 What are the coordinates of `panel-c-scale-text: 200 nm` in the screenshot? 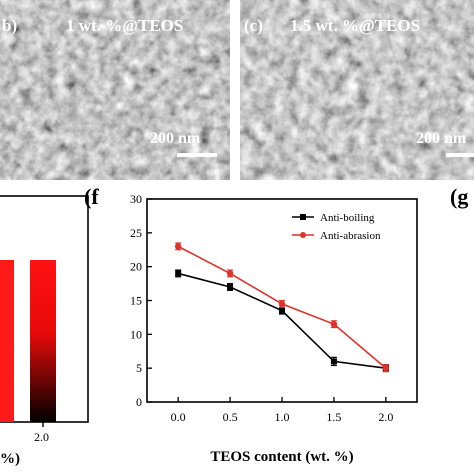 It's located at (441, 138).